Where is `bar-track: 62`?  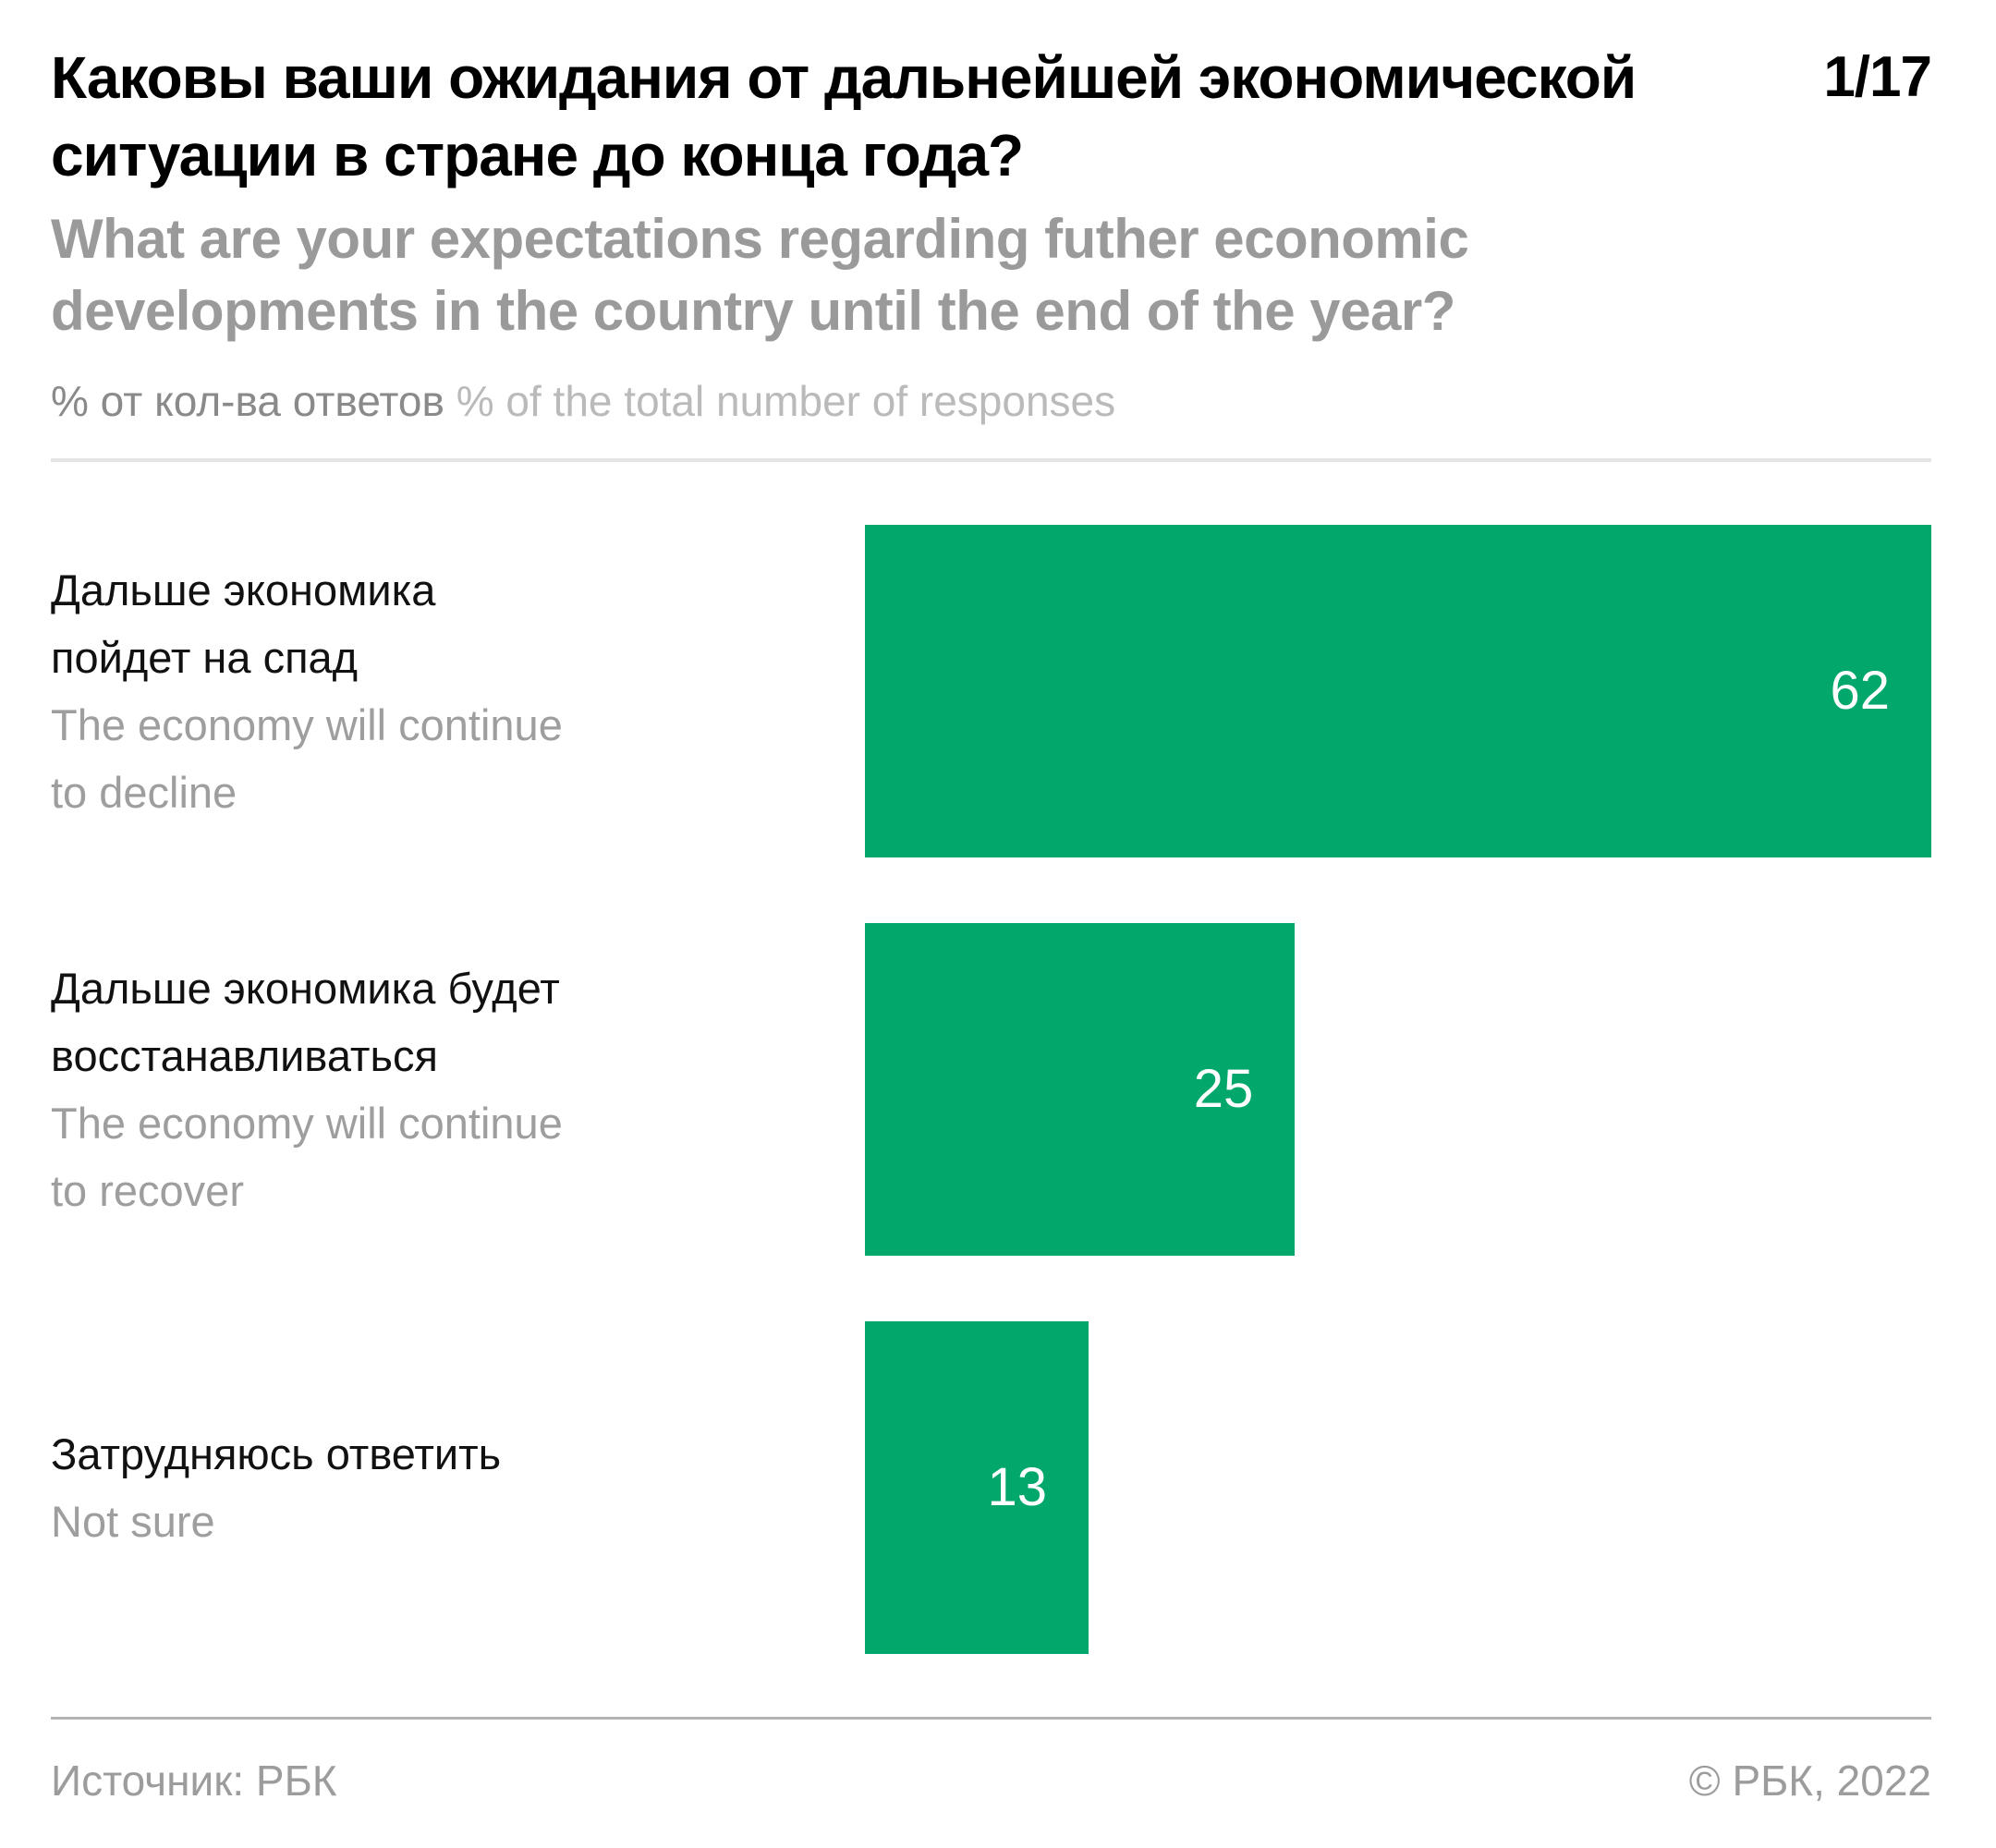 bar-track: 62 is located at coordinates (1398, 691).